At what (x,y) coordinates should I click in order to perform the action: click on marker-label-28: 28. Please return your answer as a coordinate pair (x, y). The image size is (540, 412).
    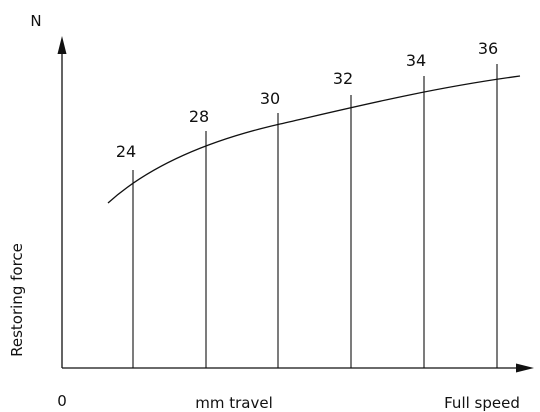
    Looking at the image, I should click on (199, 116).